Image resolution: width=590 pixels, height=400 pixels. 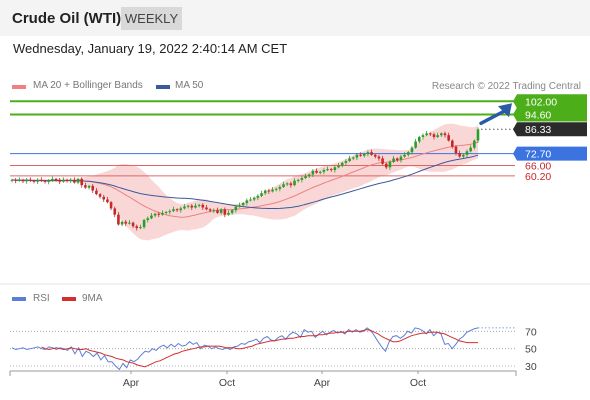 What do you see at coordinates (163, 87) in the screenshot?
I see `ma50-swatch` at bounding box center [163, 87].